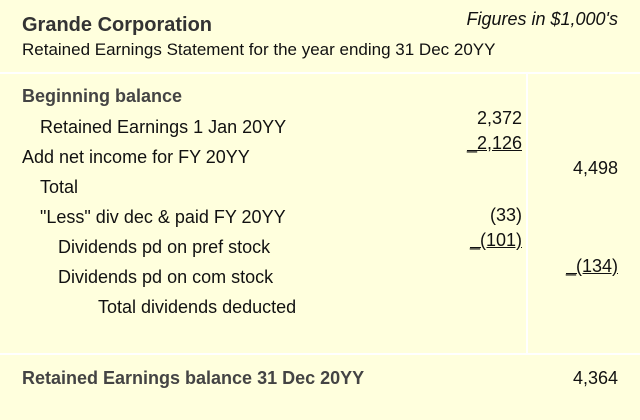 This screenshot has height=420, width=640. I want to click on value-com-div: _(134), so click(591, 266).